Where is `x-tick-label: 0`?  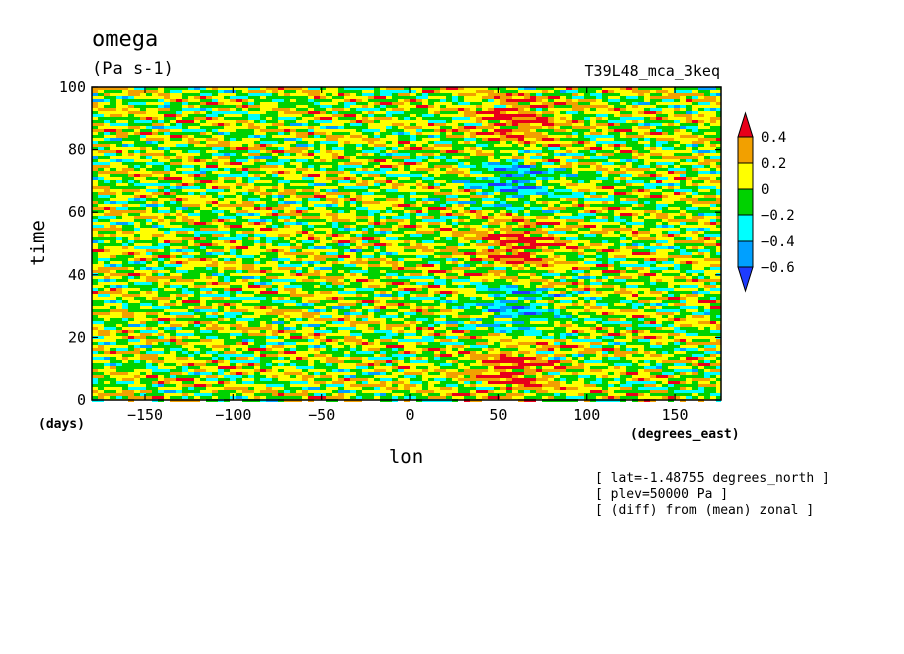 x-tick-label: 0 is located at coordinates (410, 415).